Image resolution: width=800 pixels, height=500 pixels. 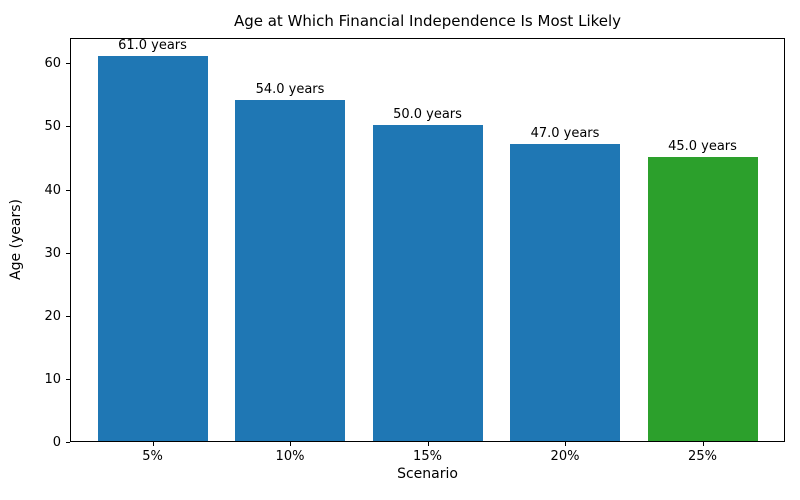 What do you see at coordinates (702, 298) in the screenshot?
I see `bar-25%` at bounding box center [702, 298].